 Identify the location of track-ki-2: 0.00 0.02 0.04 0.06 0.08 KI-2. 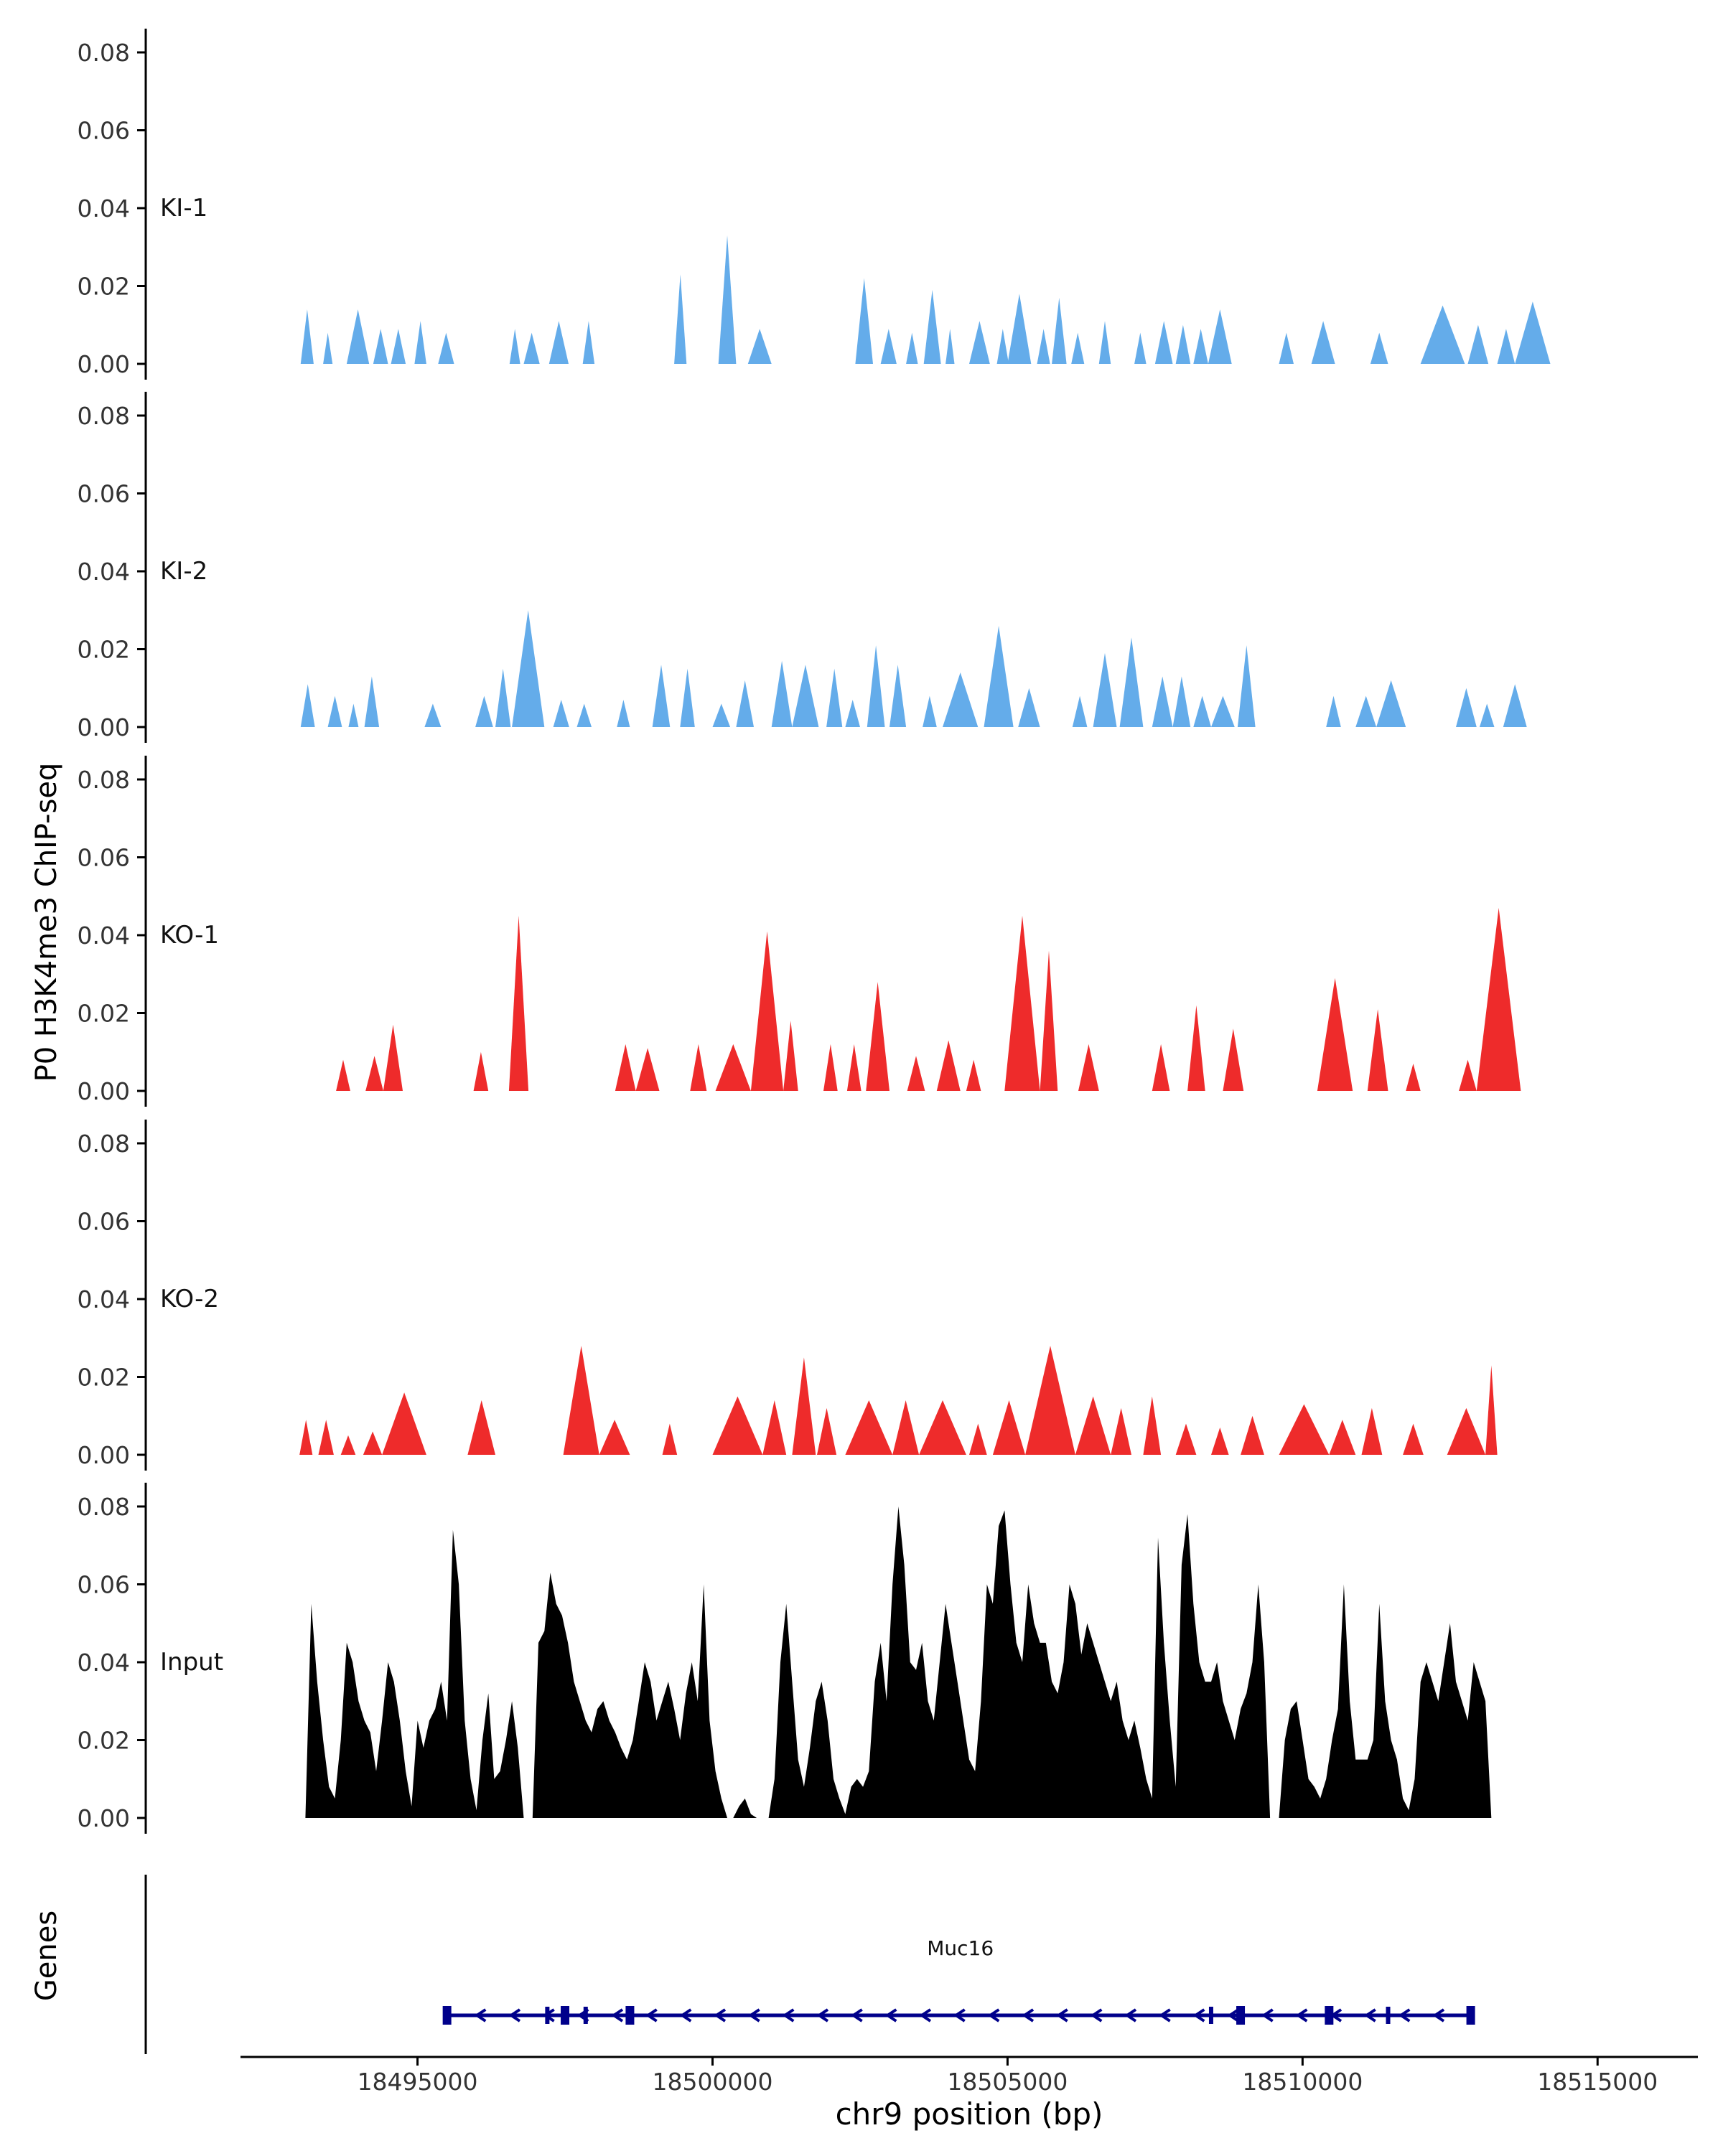
(802, 567).